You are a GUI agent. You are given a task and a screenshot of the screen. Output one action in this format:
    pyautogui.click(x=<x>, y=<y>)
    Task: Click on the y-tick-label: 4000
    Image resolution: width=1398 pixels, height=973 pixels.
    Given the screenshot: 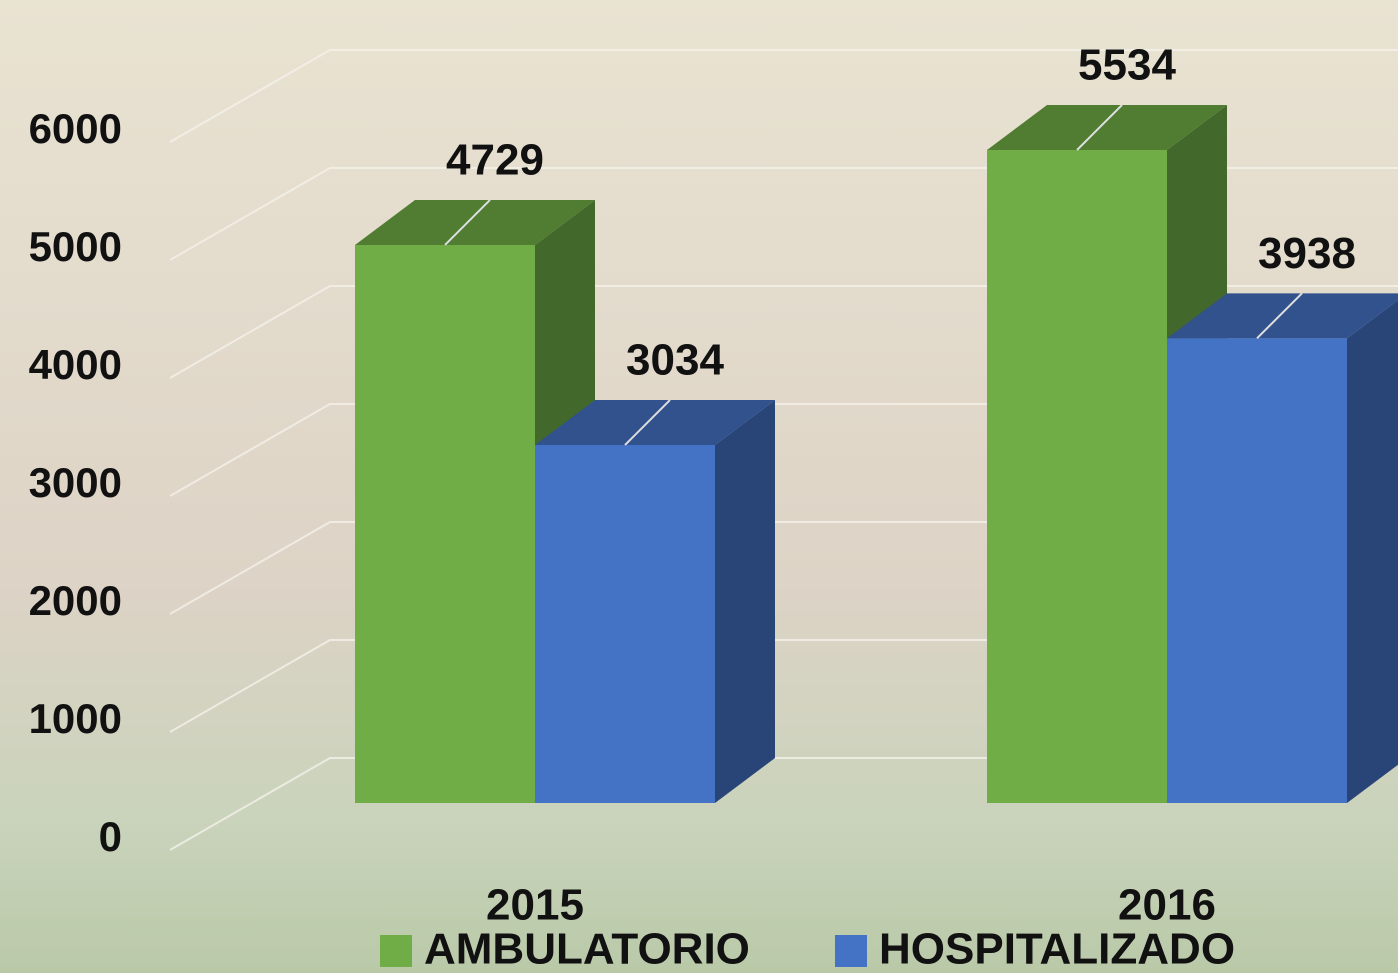 What is the action you would take?
    pyautogui.click(x=75, y=364)
    